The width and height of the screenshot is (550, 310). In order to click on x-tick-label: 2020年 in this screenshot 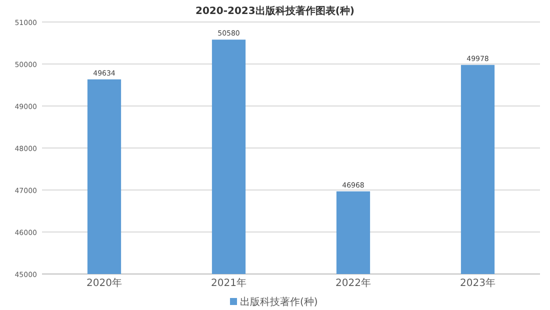, I will do `click(104, 283)`.